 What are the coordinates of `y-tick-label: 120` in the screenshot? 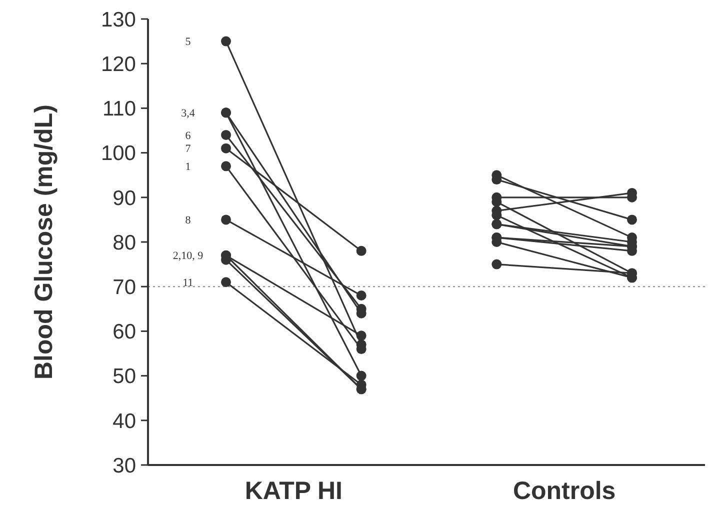 It's located at (118, 64).